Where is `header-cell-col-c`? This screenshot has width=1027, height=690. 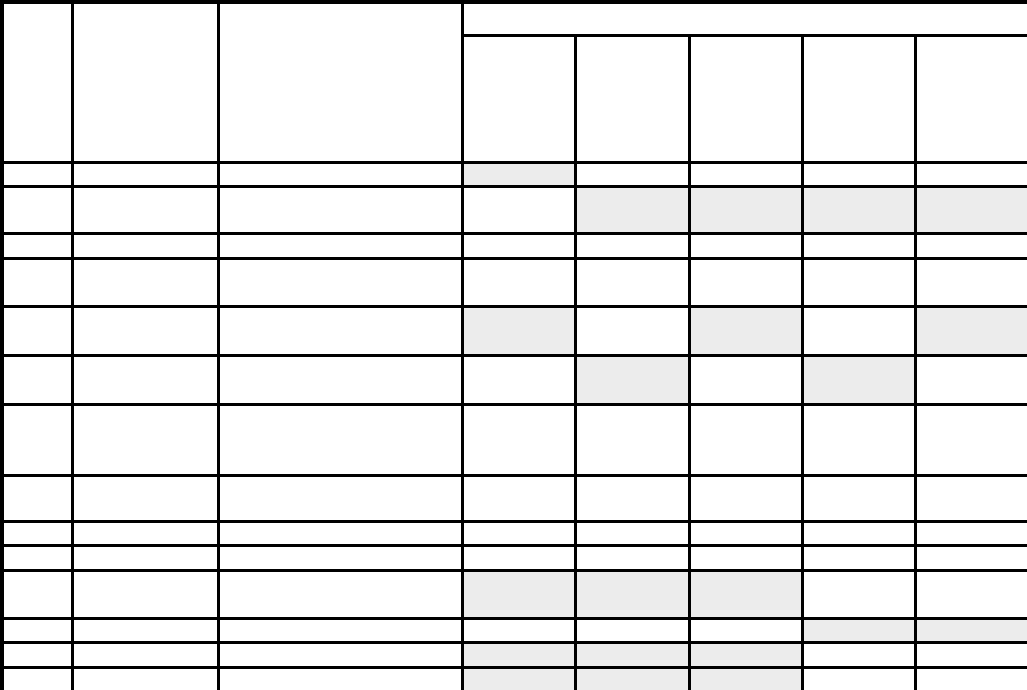 header-cell-col-c is located at coordinates (340, 82).